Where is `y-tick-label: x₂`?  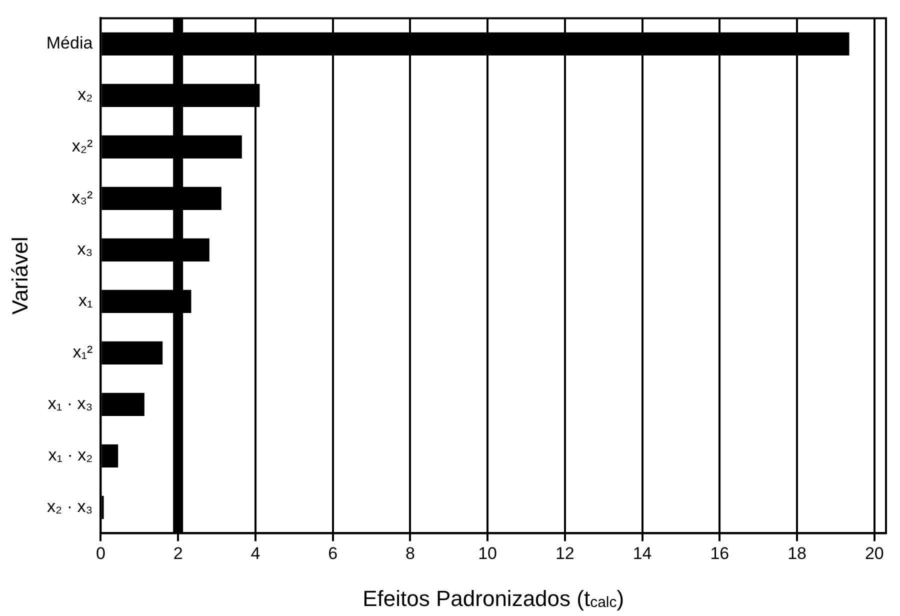
y-tick-label: x₂ is located at coordinates (85, 94).